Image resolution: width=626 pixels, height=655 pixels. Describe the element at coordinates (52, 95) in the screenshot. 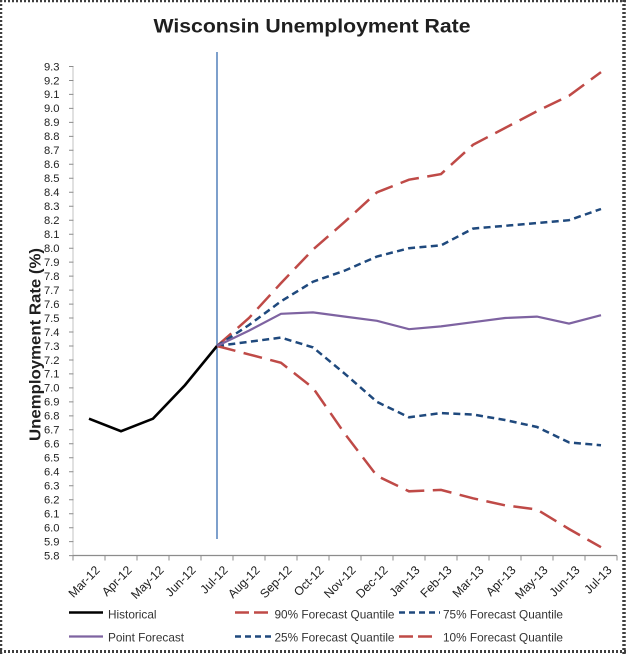

I see `svg-text: 9.1` at that location.